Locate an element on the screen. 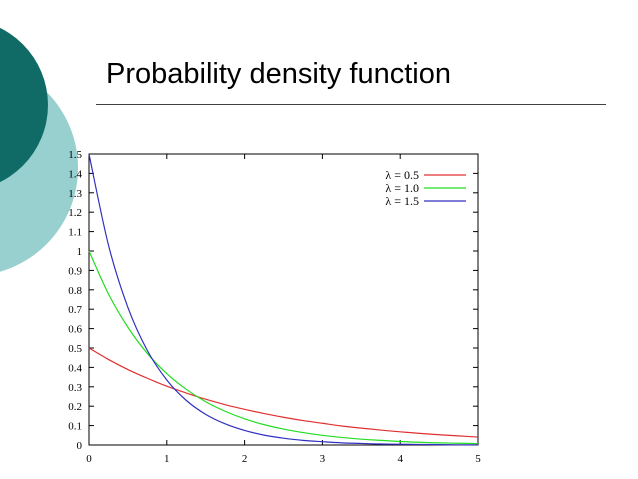 The width and height of the screenshot is (638, 479). y-tick-label: 0.4 is located at coordinates (75, 368).